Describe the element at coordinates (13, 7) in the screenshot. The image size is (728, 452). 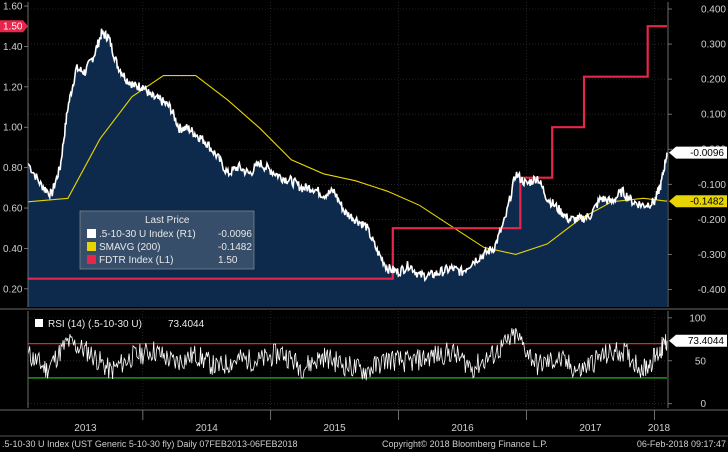
I see `left-axis-tick-label: 1.60` at that location.